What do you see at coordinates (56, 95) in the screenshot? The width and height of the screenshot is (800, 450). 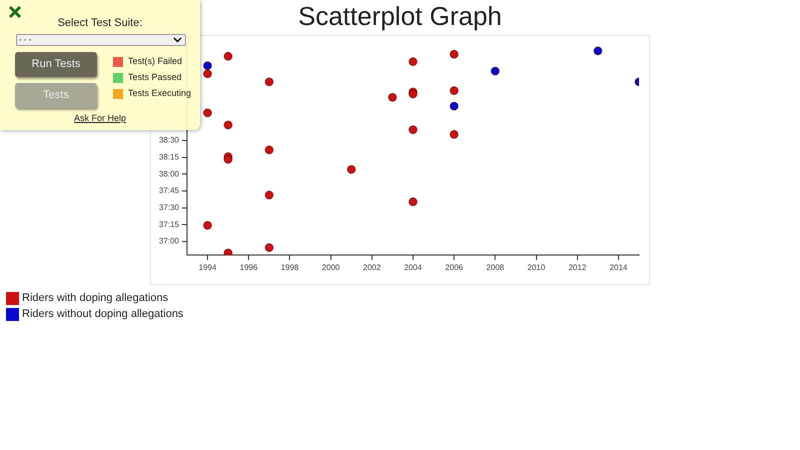 I see `text: Tests` at bounding box center [56, 95].